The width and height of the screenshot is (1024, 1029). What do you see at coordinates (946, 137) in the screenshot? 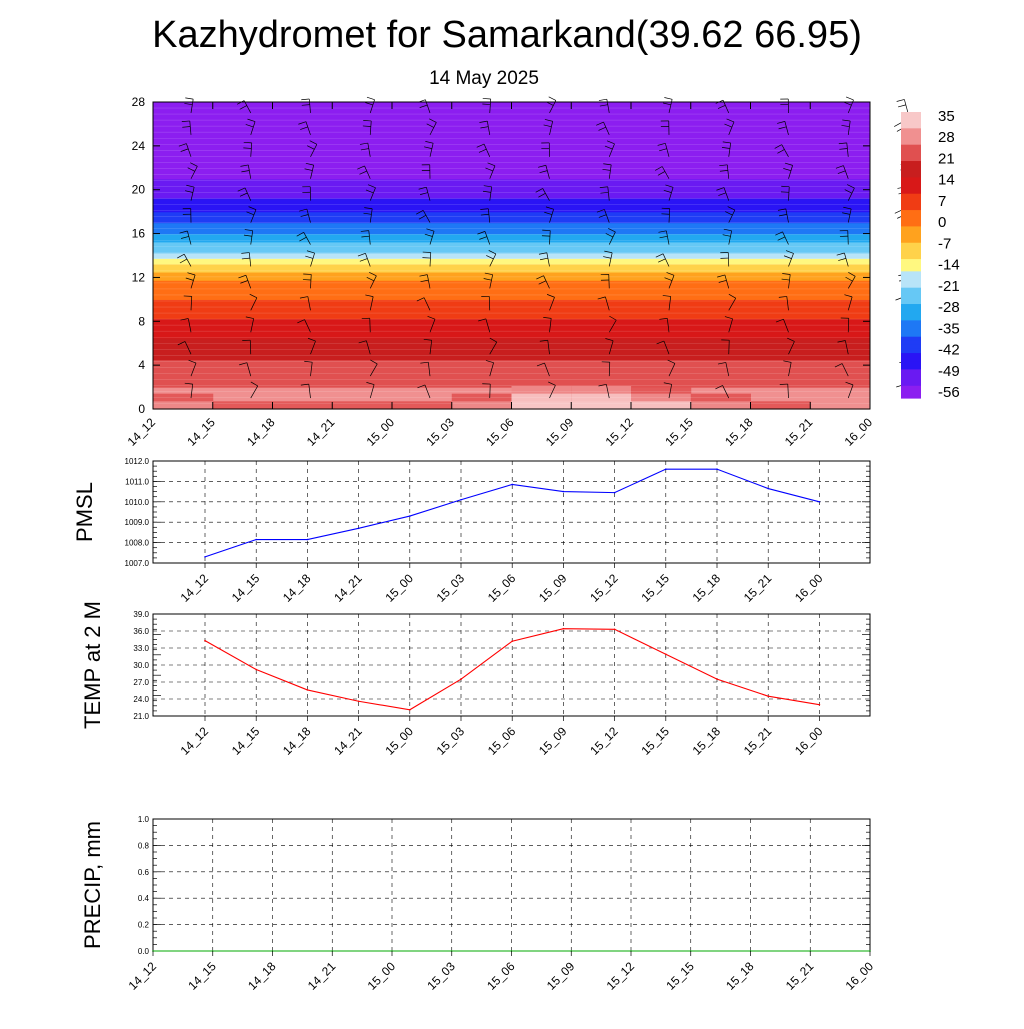
I see `colorbar-label: 28` at bounding box center [946, 137].